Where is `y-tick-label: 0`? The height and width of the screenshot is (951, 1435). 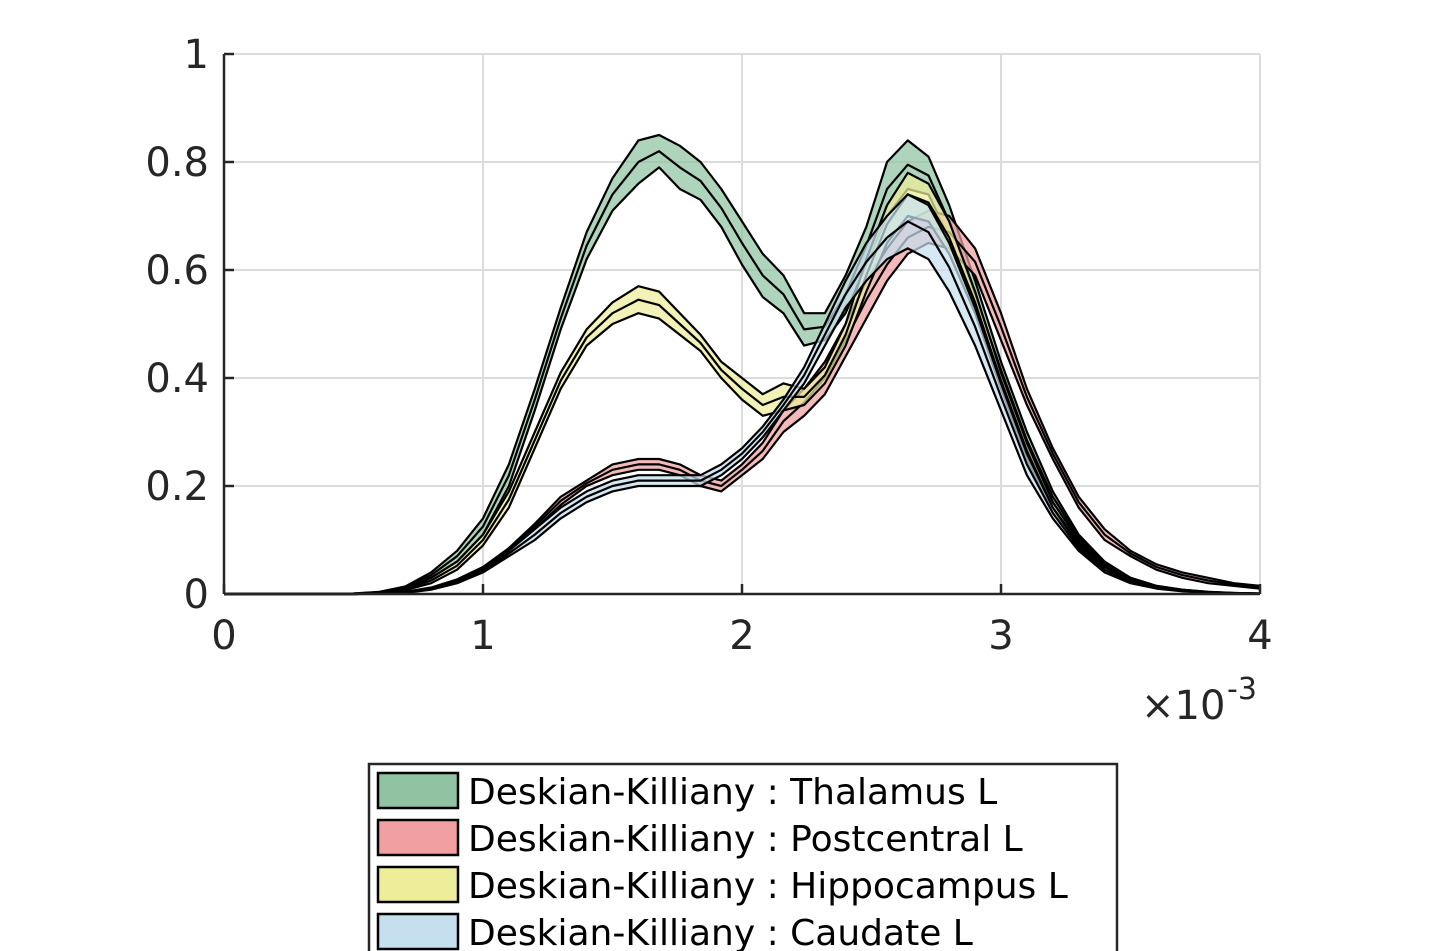
y-tick-label: 0 is located at coordinates (196, 595).